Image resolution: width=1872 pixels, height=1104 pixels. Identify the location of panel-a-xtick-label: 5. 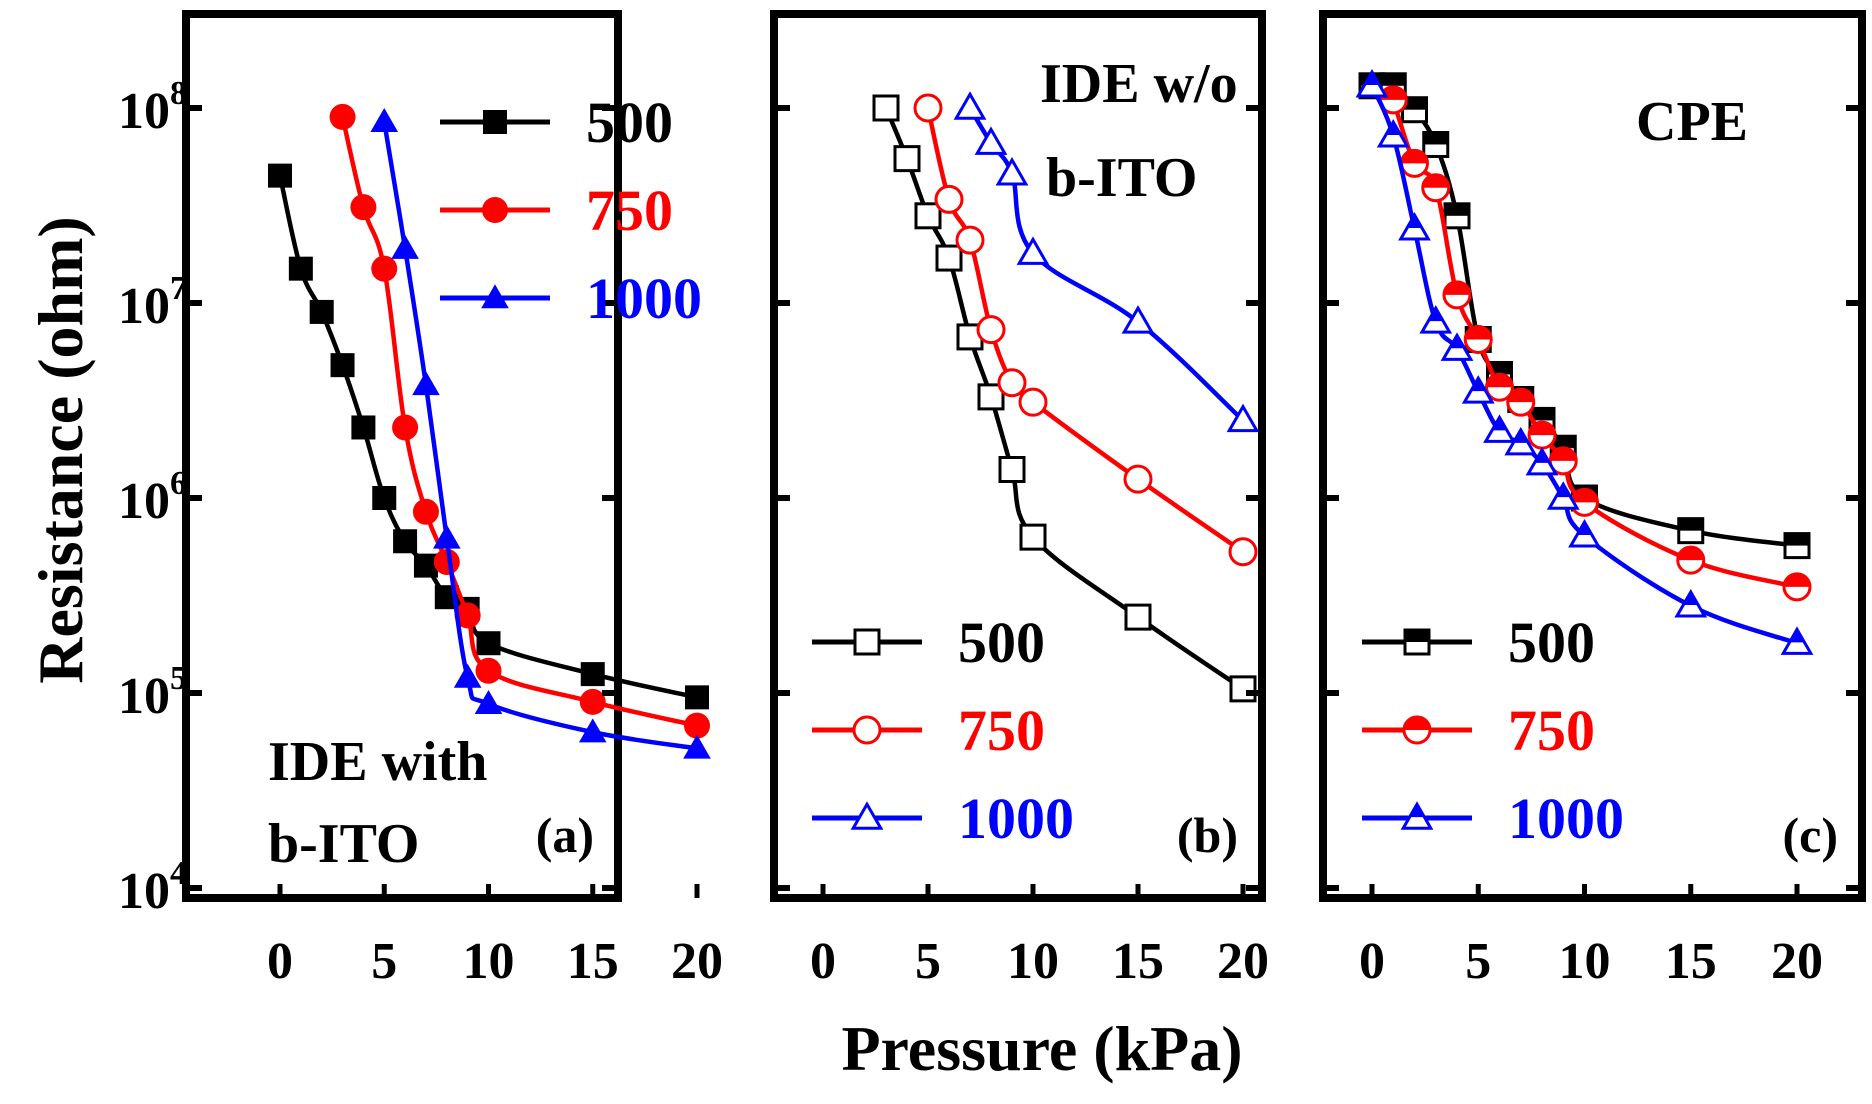
(384, 961).